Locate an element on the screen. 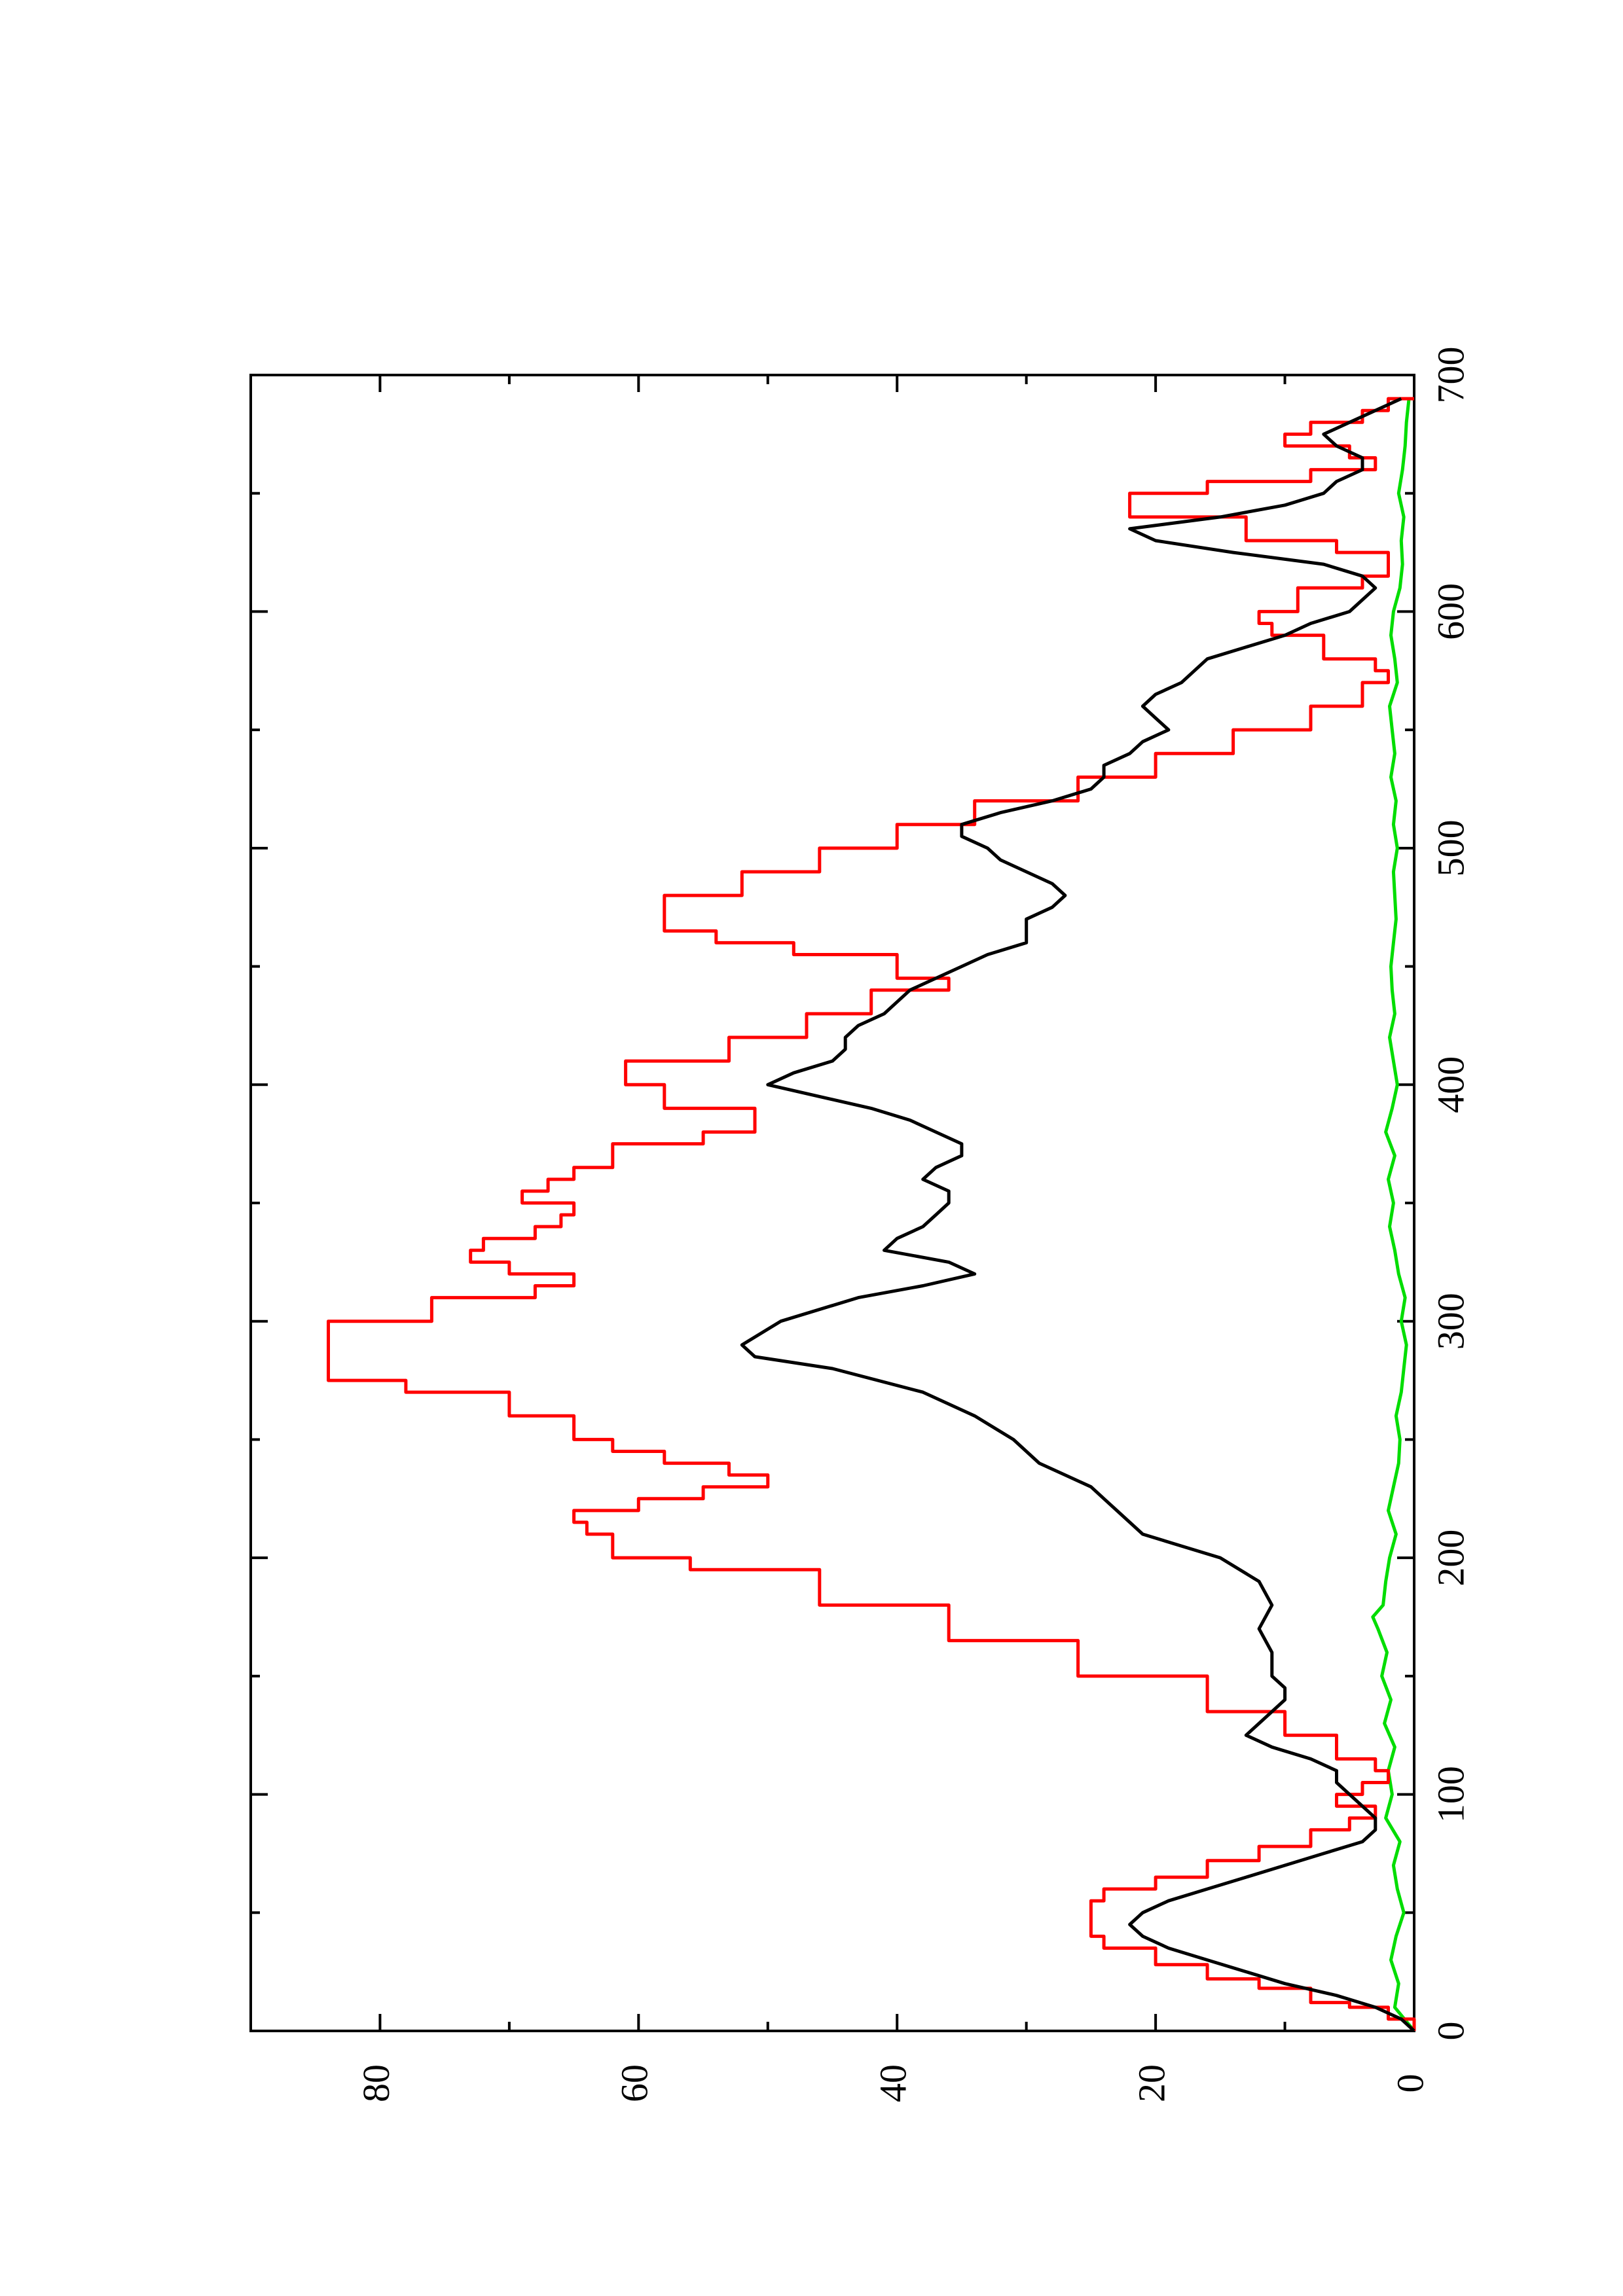  x-tick-label: 700 is located at coordinates (1450, 376).